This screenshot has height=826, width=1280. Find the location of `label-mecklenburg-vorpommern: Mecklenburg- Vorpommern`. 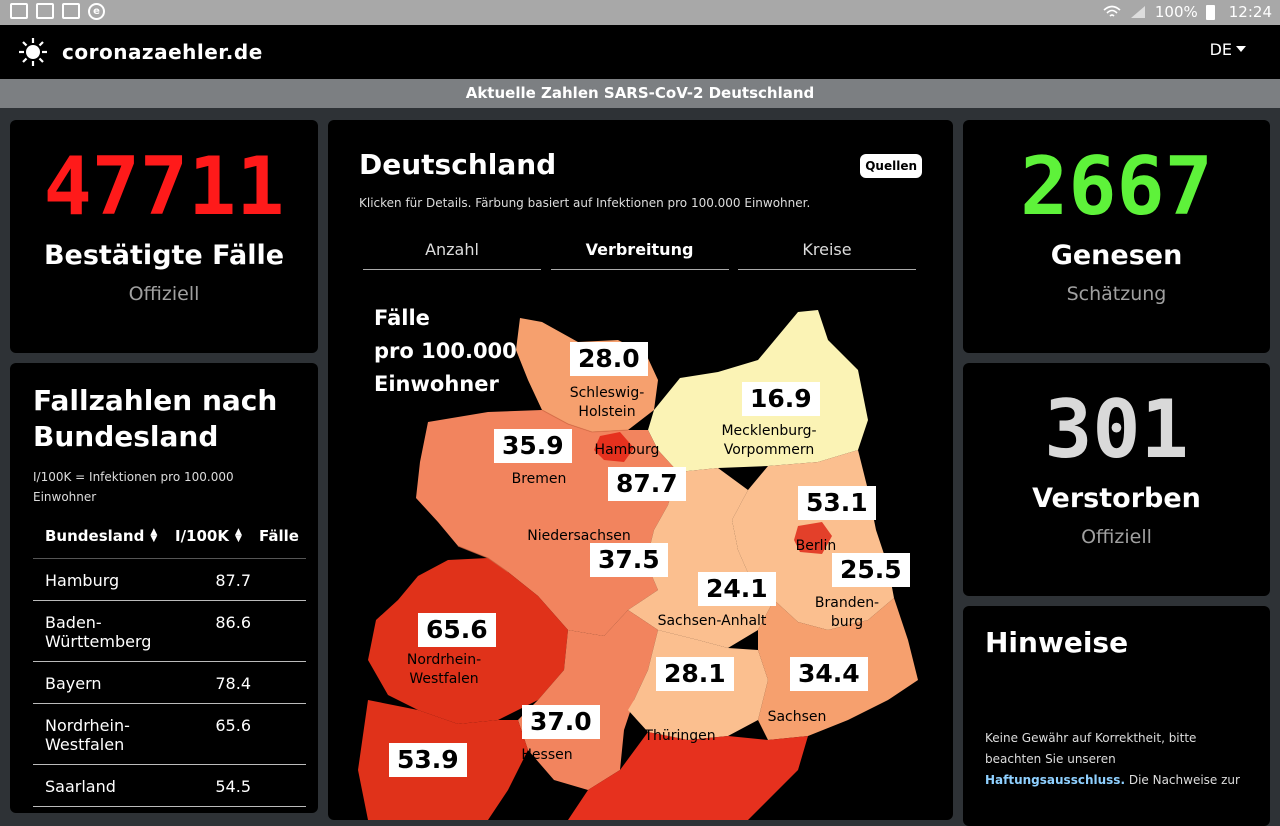

label-mecklenburg-vorpommern: Mecklenburg- Vorpommern is located at coordinates (769, 441).